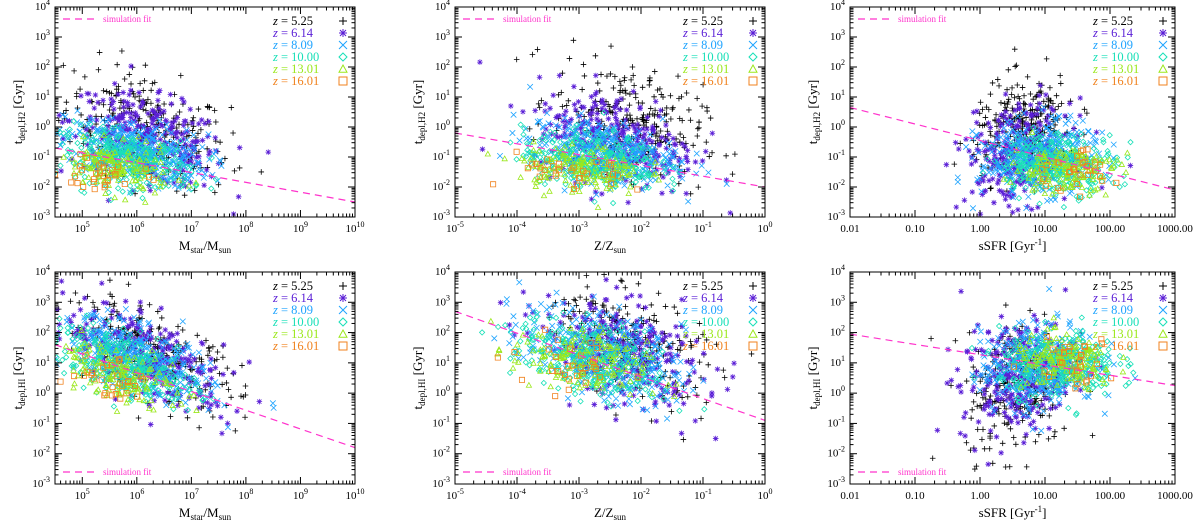  I want to click on x-tick-label: 100.00, so click(1110, 229).